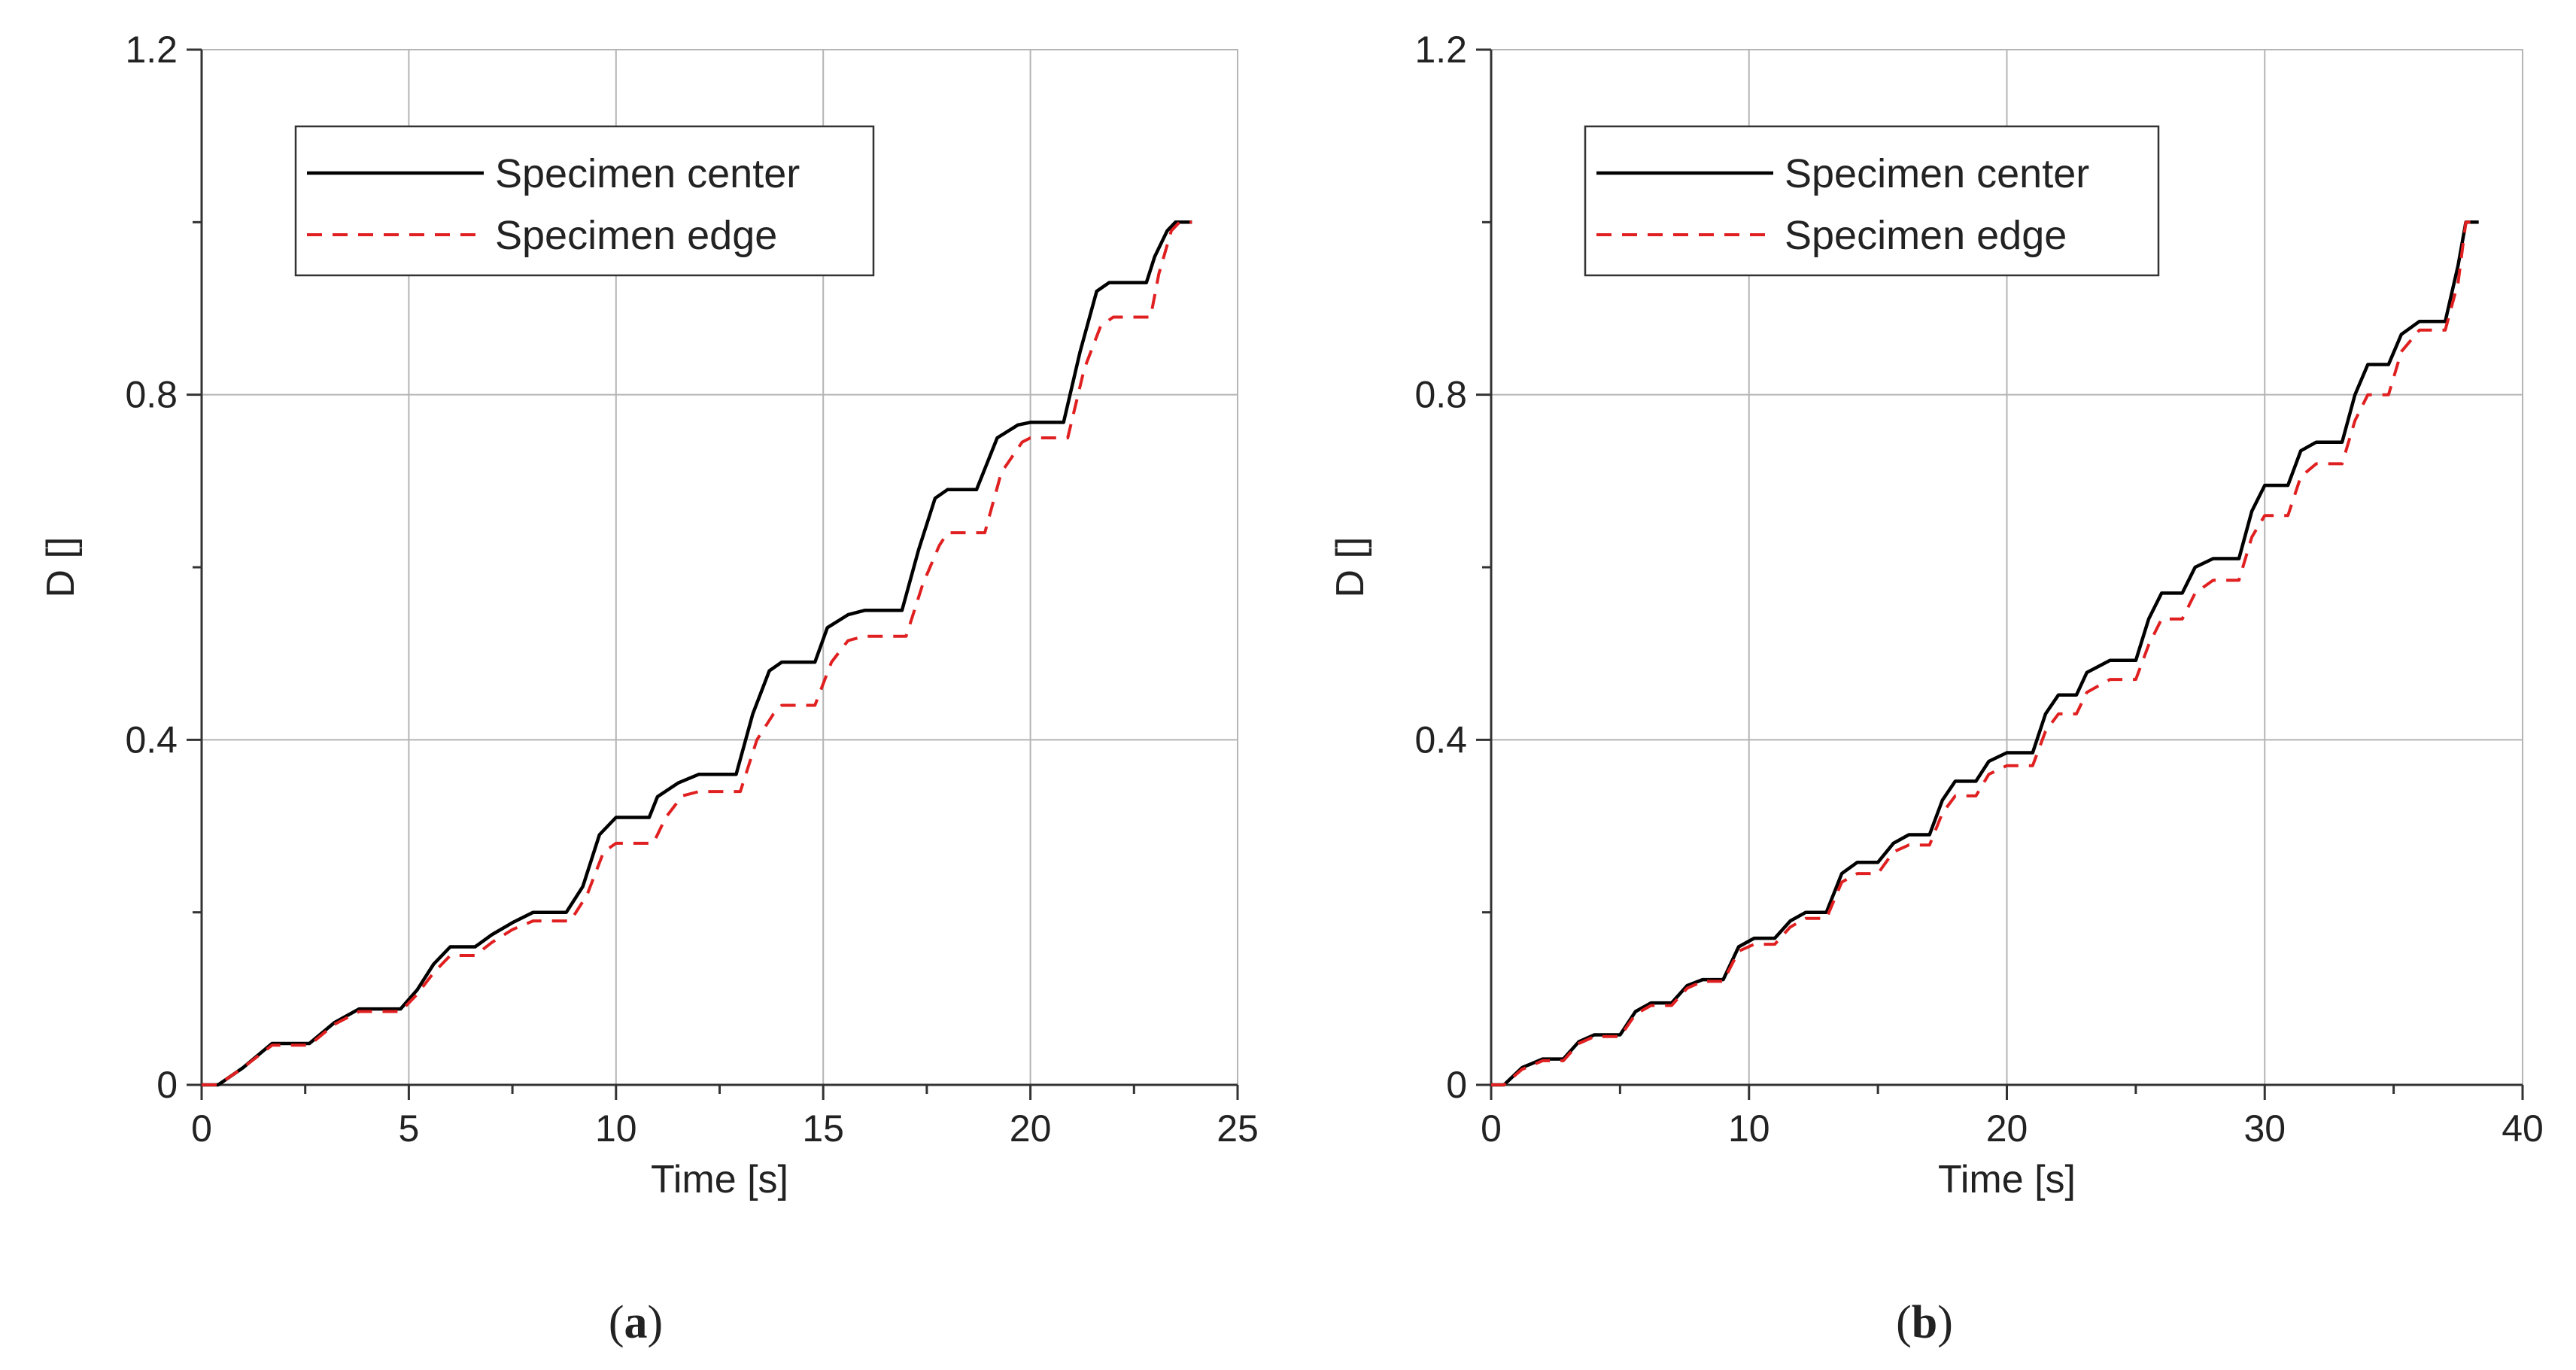  Describe the element at coordinates (409, 1128) in the screenshot. I see `x-tick-label: 5` at that location.